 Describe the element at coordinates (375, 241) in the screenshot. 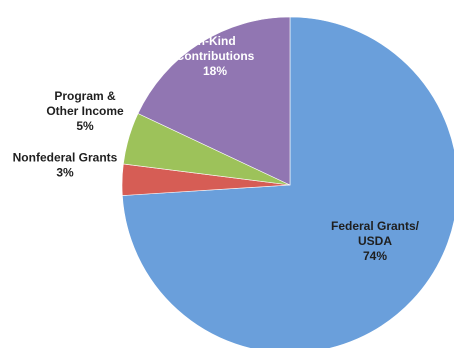

I see `slice-name-line: USDA` at that location.